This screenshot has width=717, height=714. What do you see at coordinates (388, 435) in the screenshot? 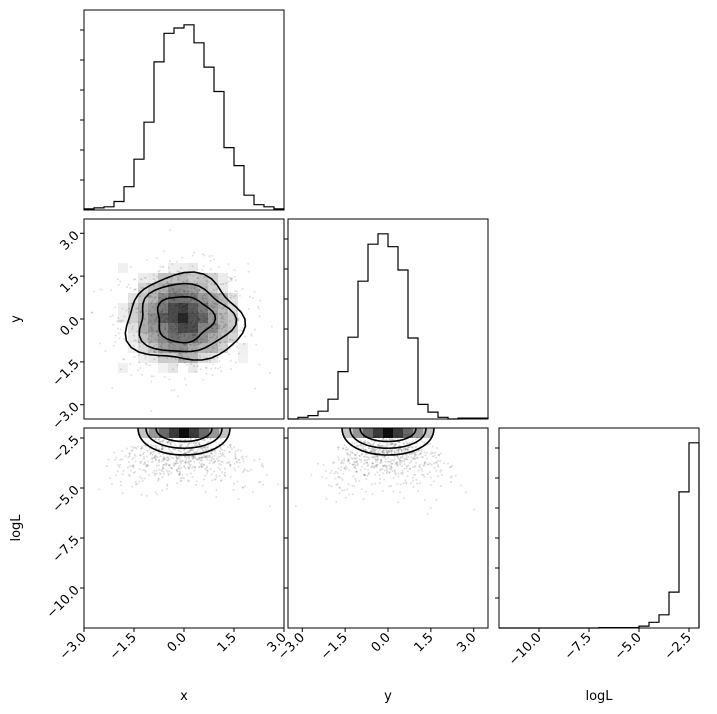
I see `contour-y-logL` at bounding box center [388, 435].